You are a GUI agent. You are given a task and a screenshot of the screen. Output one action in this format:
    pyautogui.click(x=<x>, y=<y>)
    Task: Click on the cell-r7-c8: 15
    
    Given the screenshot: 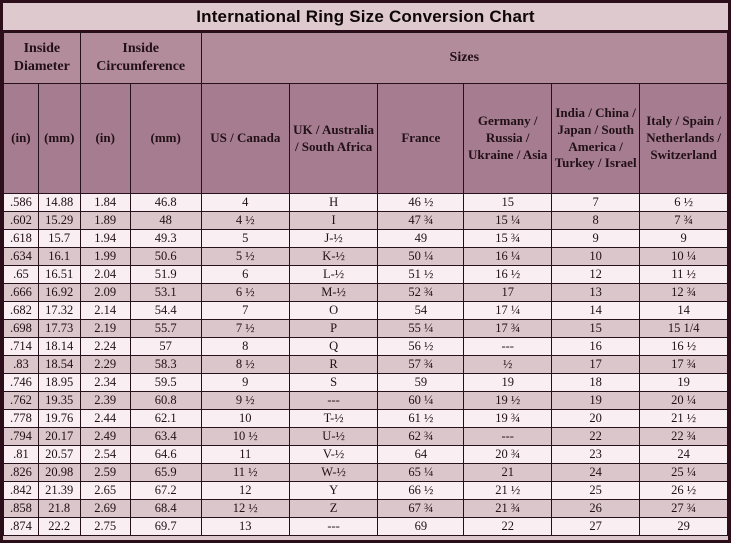 What is the action you would take?
    pyautogui.click(x=595, y=328)
    